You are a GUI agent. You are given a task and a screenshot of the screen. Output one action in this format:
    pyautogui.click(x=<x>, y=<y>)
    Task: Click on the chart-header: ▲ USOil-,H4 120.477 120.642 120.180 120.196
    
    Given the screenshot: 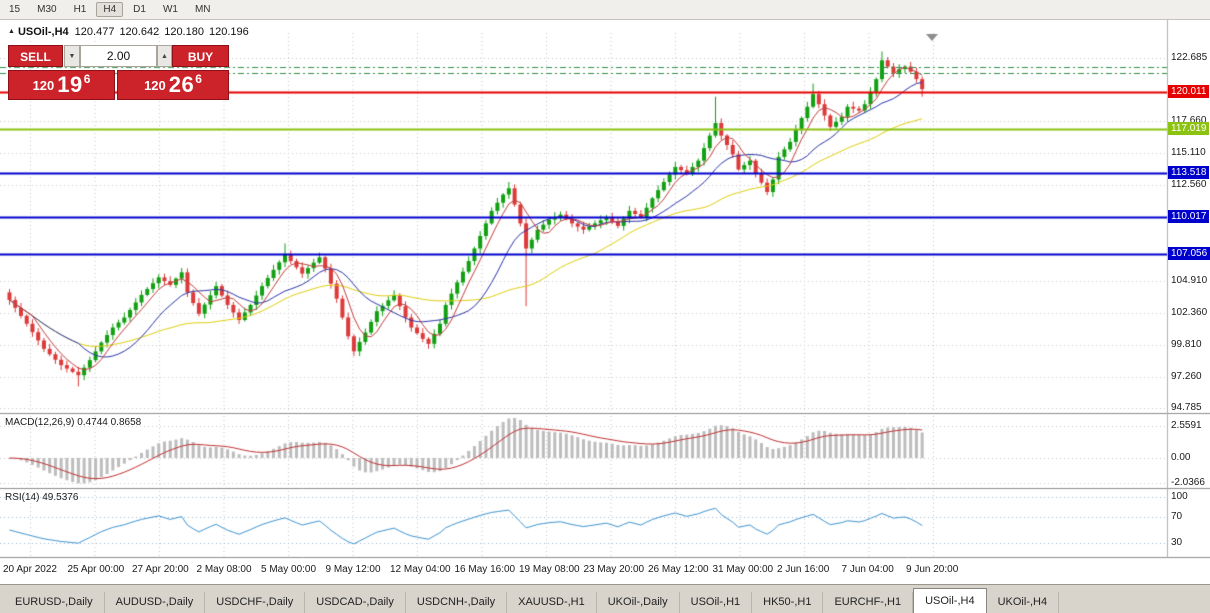 What is the action you would take?
    pyautogui.click(x=131, y=32)
    